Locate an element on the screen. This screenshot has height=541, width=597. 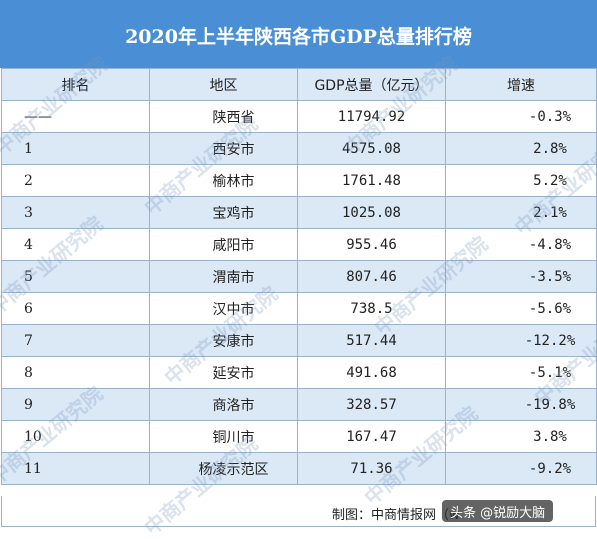
region-cell: 榆林市 is located at coordinates (223, 180).